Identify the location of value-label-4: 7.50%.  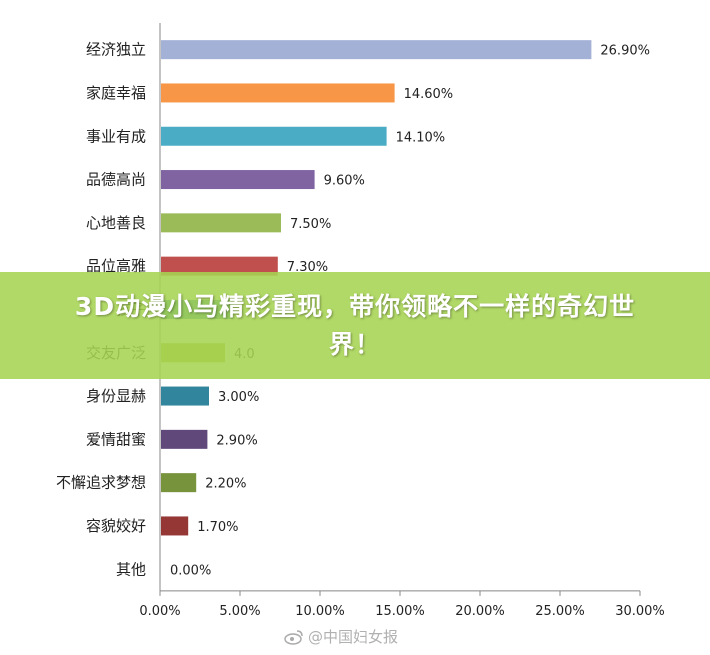
(310, 224).